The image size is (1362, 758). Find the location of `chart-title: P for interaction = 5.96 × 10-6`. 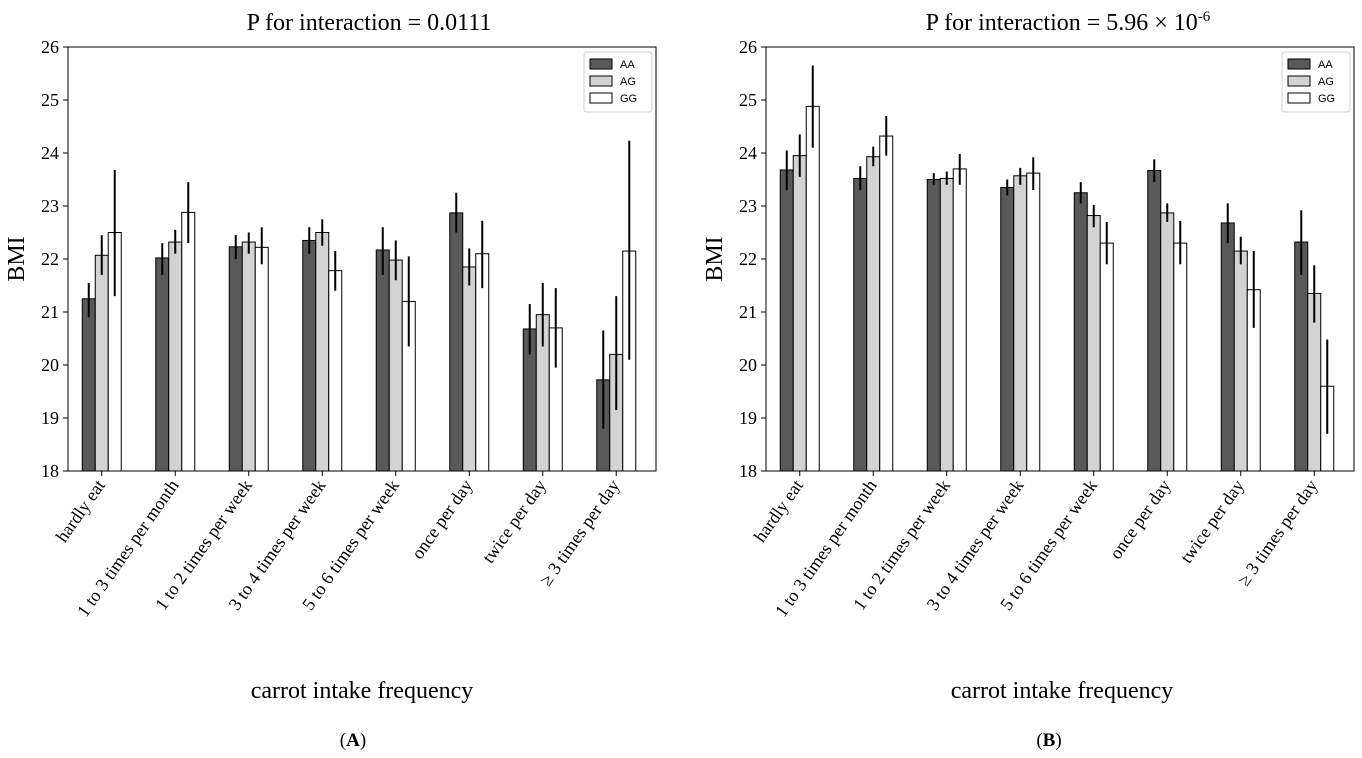

chart-title: P for interaction = 5.96 × 10-6 is located at coordinates (1068, 22).